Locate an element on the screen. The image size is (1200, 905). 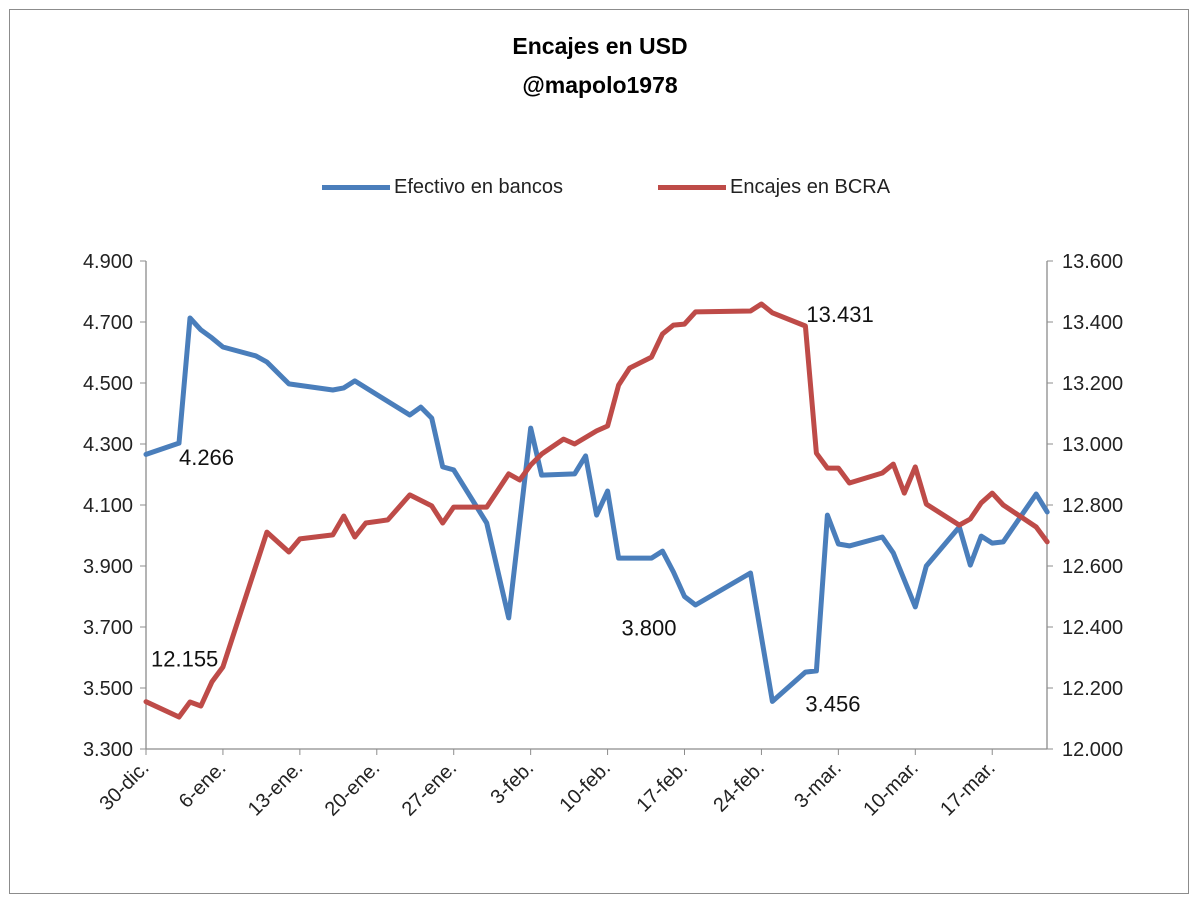
legend-item-encajes: Encajes en BCRA is located at coordinates (774, 187).